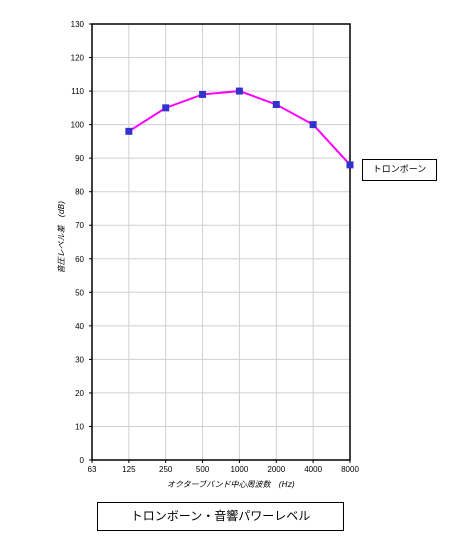 This screenshot has height=540, width=450. Describe the element at coordinates (203, 469) in the screenshot. I see `x-tick-label: 500` at that location.